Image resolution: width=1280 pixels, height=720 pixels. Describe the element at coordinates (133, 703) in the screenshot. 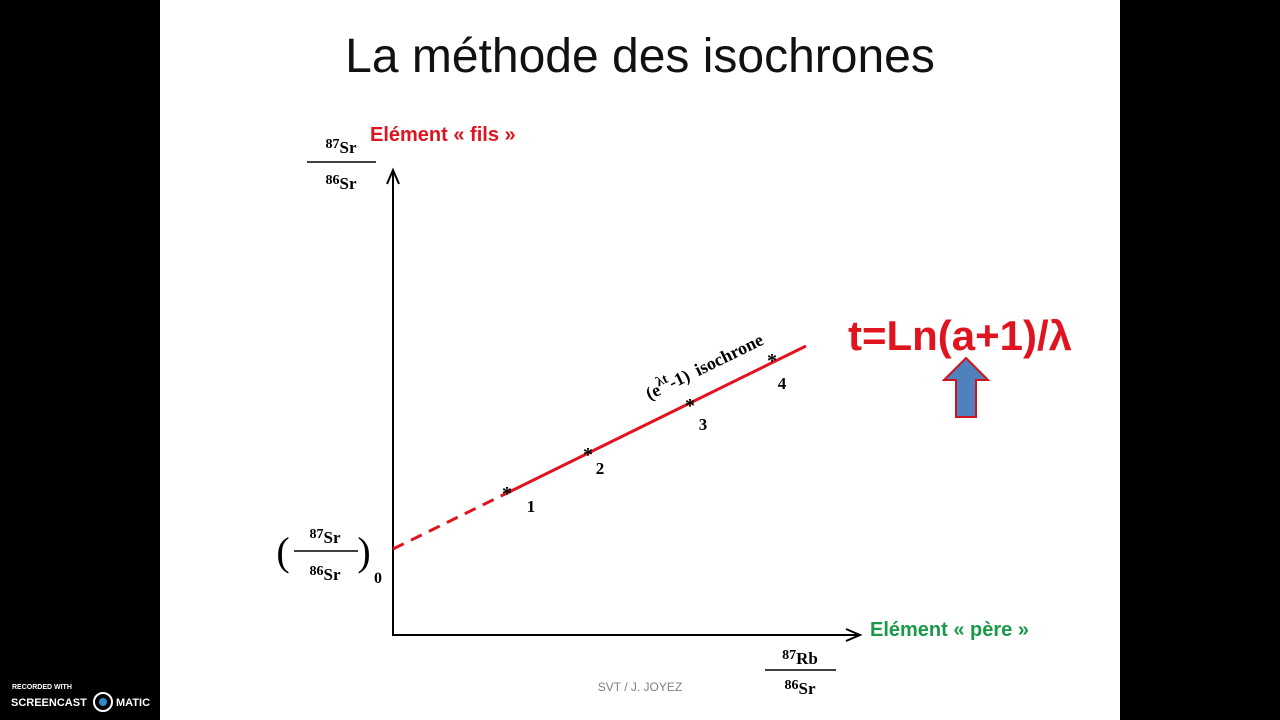

I see `watermark-right: MATIC` at that location.